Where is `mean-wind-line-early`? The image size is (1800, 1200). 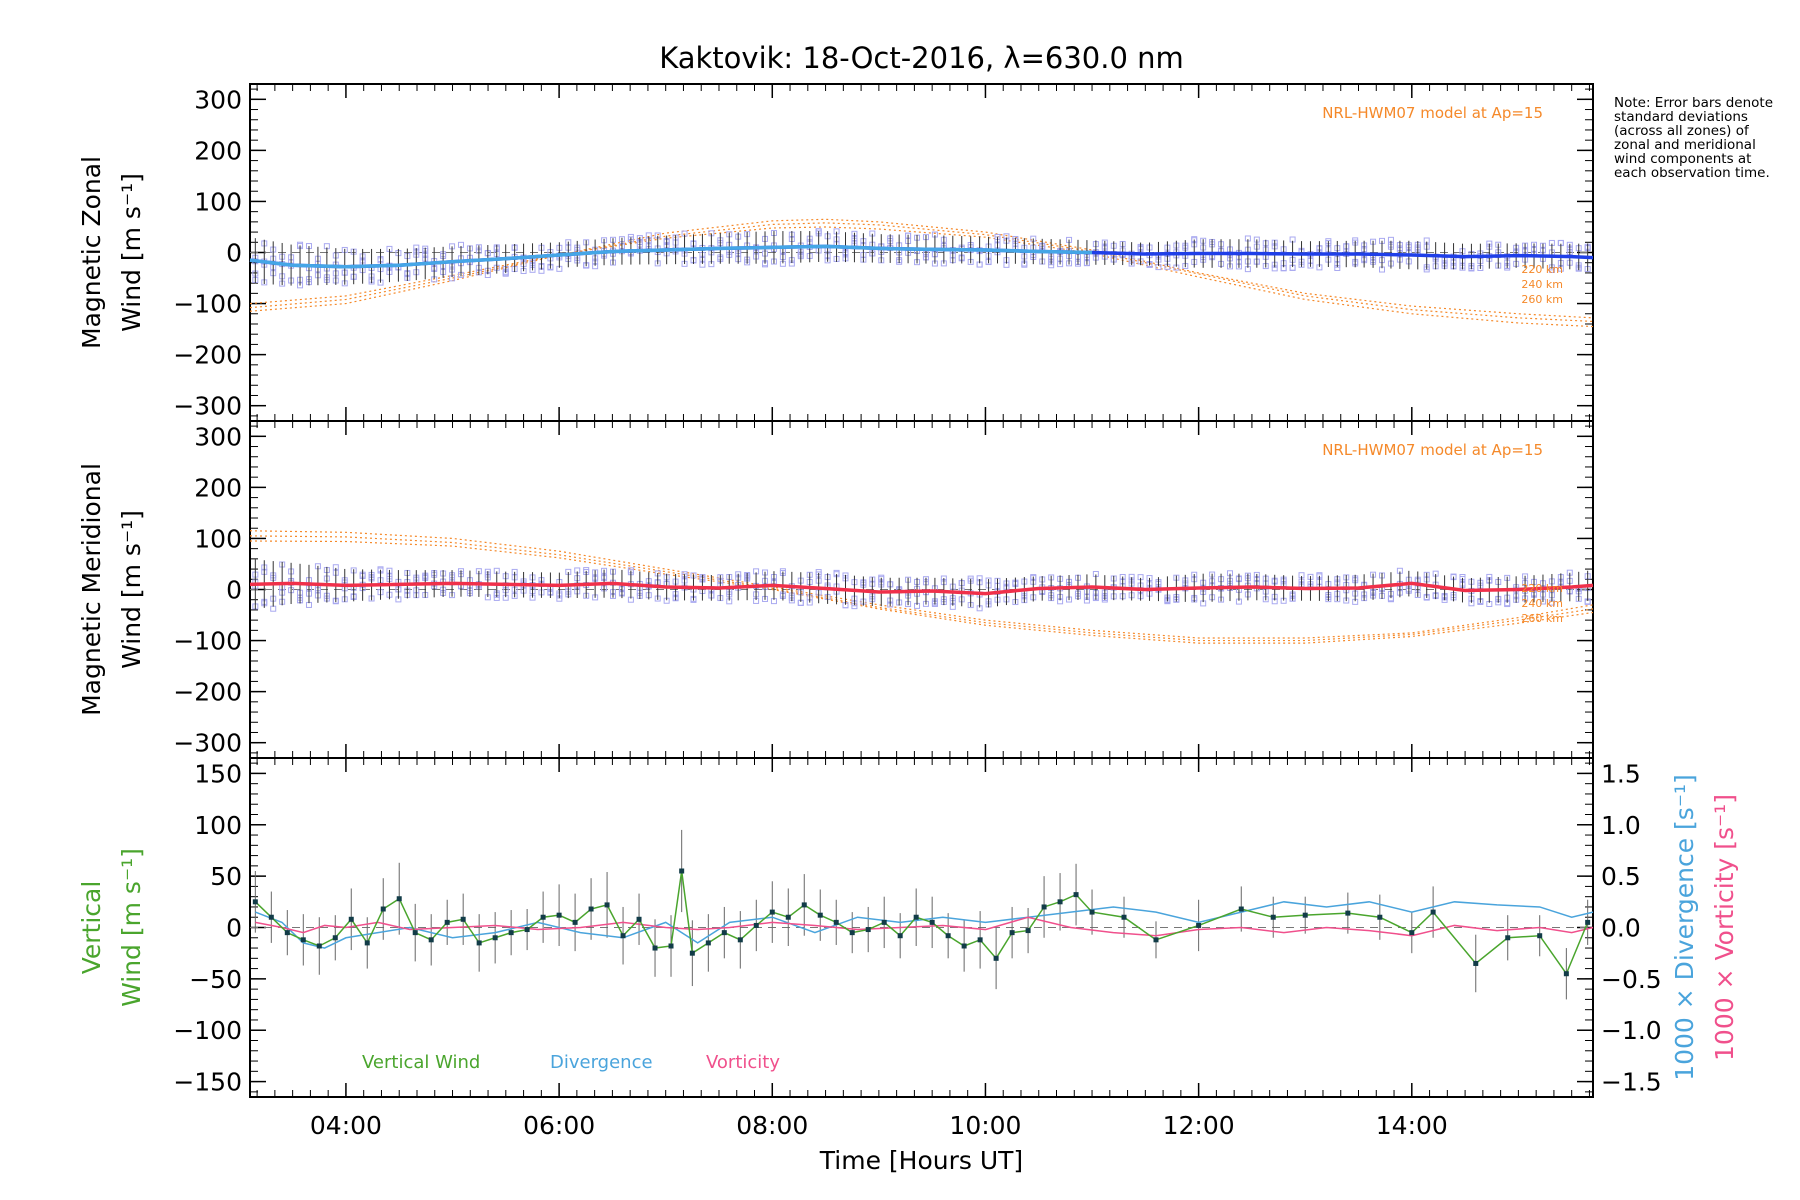
mean-wind-line-early is located at coordinates (671, 256).